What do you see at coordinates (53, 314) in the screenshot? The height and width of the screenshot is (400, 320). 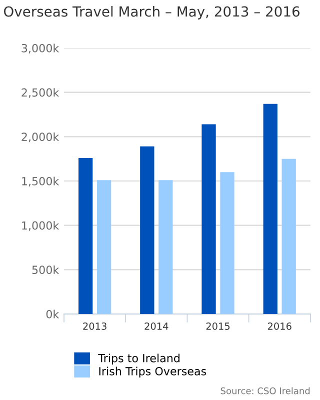 I see `y-tick-label: 0k` at bounding box center [53, 314].